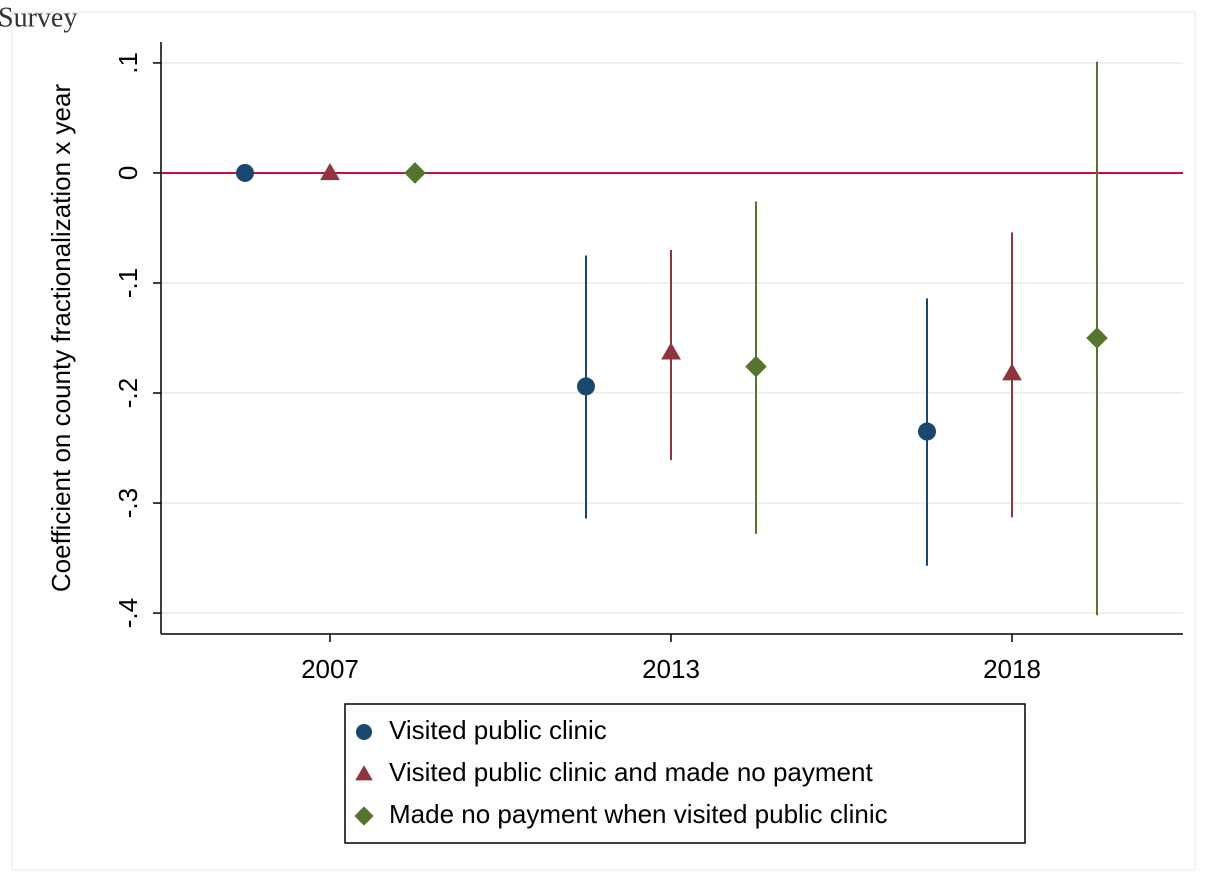 The image size is (1206, 876). I want to click on x-tick-label: 2013, so click(671, 669).